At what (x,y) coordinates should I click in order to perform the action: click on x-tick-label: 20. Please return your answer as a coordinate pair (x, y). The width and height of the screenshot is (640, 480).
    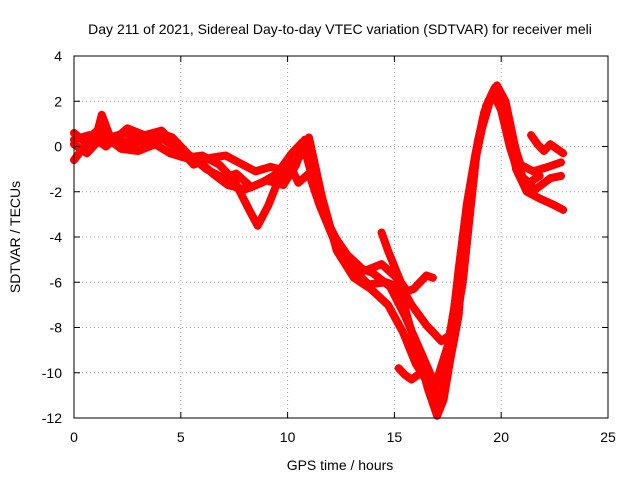
    Looking at the image, I should click on (501, 437).